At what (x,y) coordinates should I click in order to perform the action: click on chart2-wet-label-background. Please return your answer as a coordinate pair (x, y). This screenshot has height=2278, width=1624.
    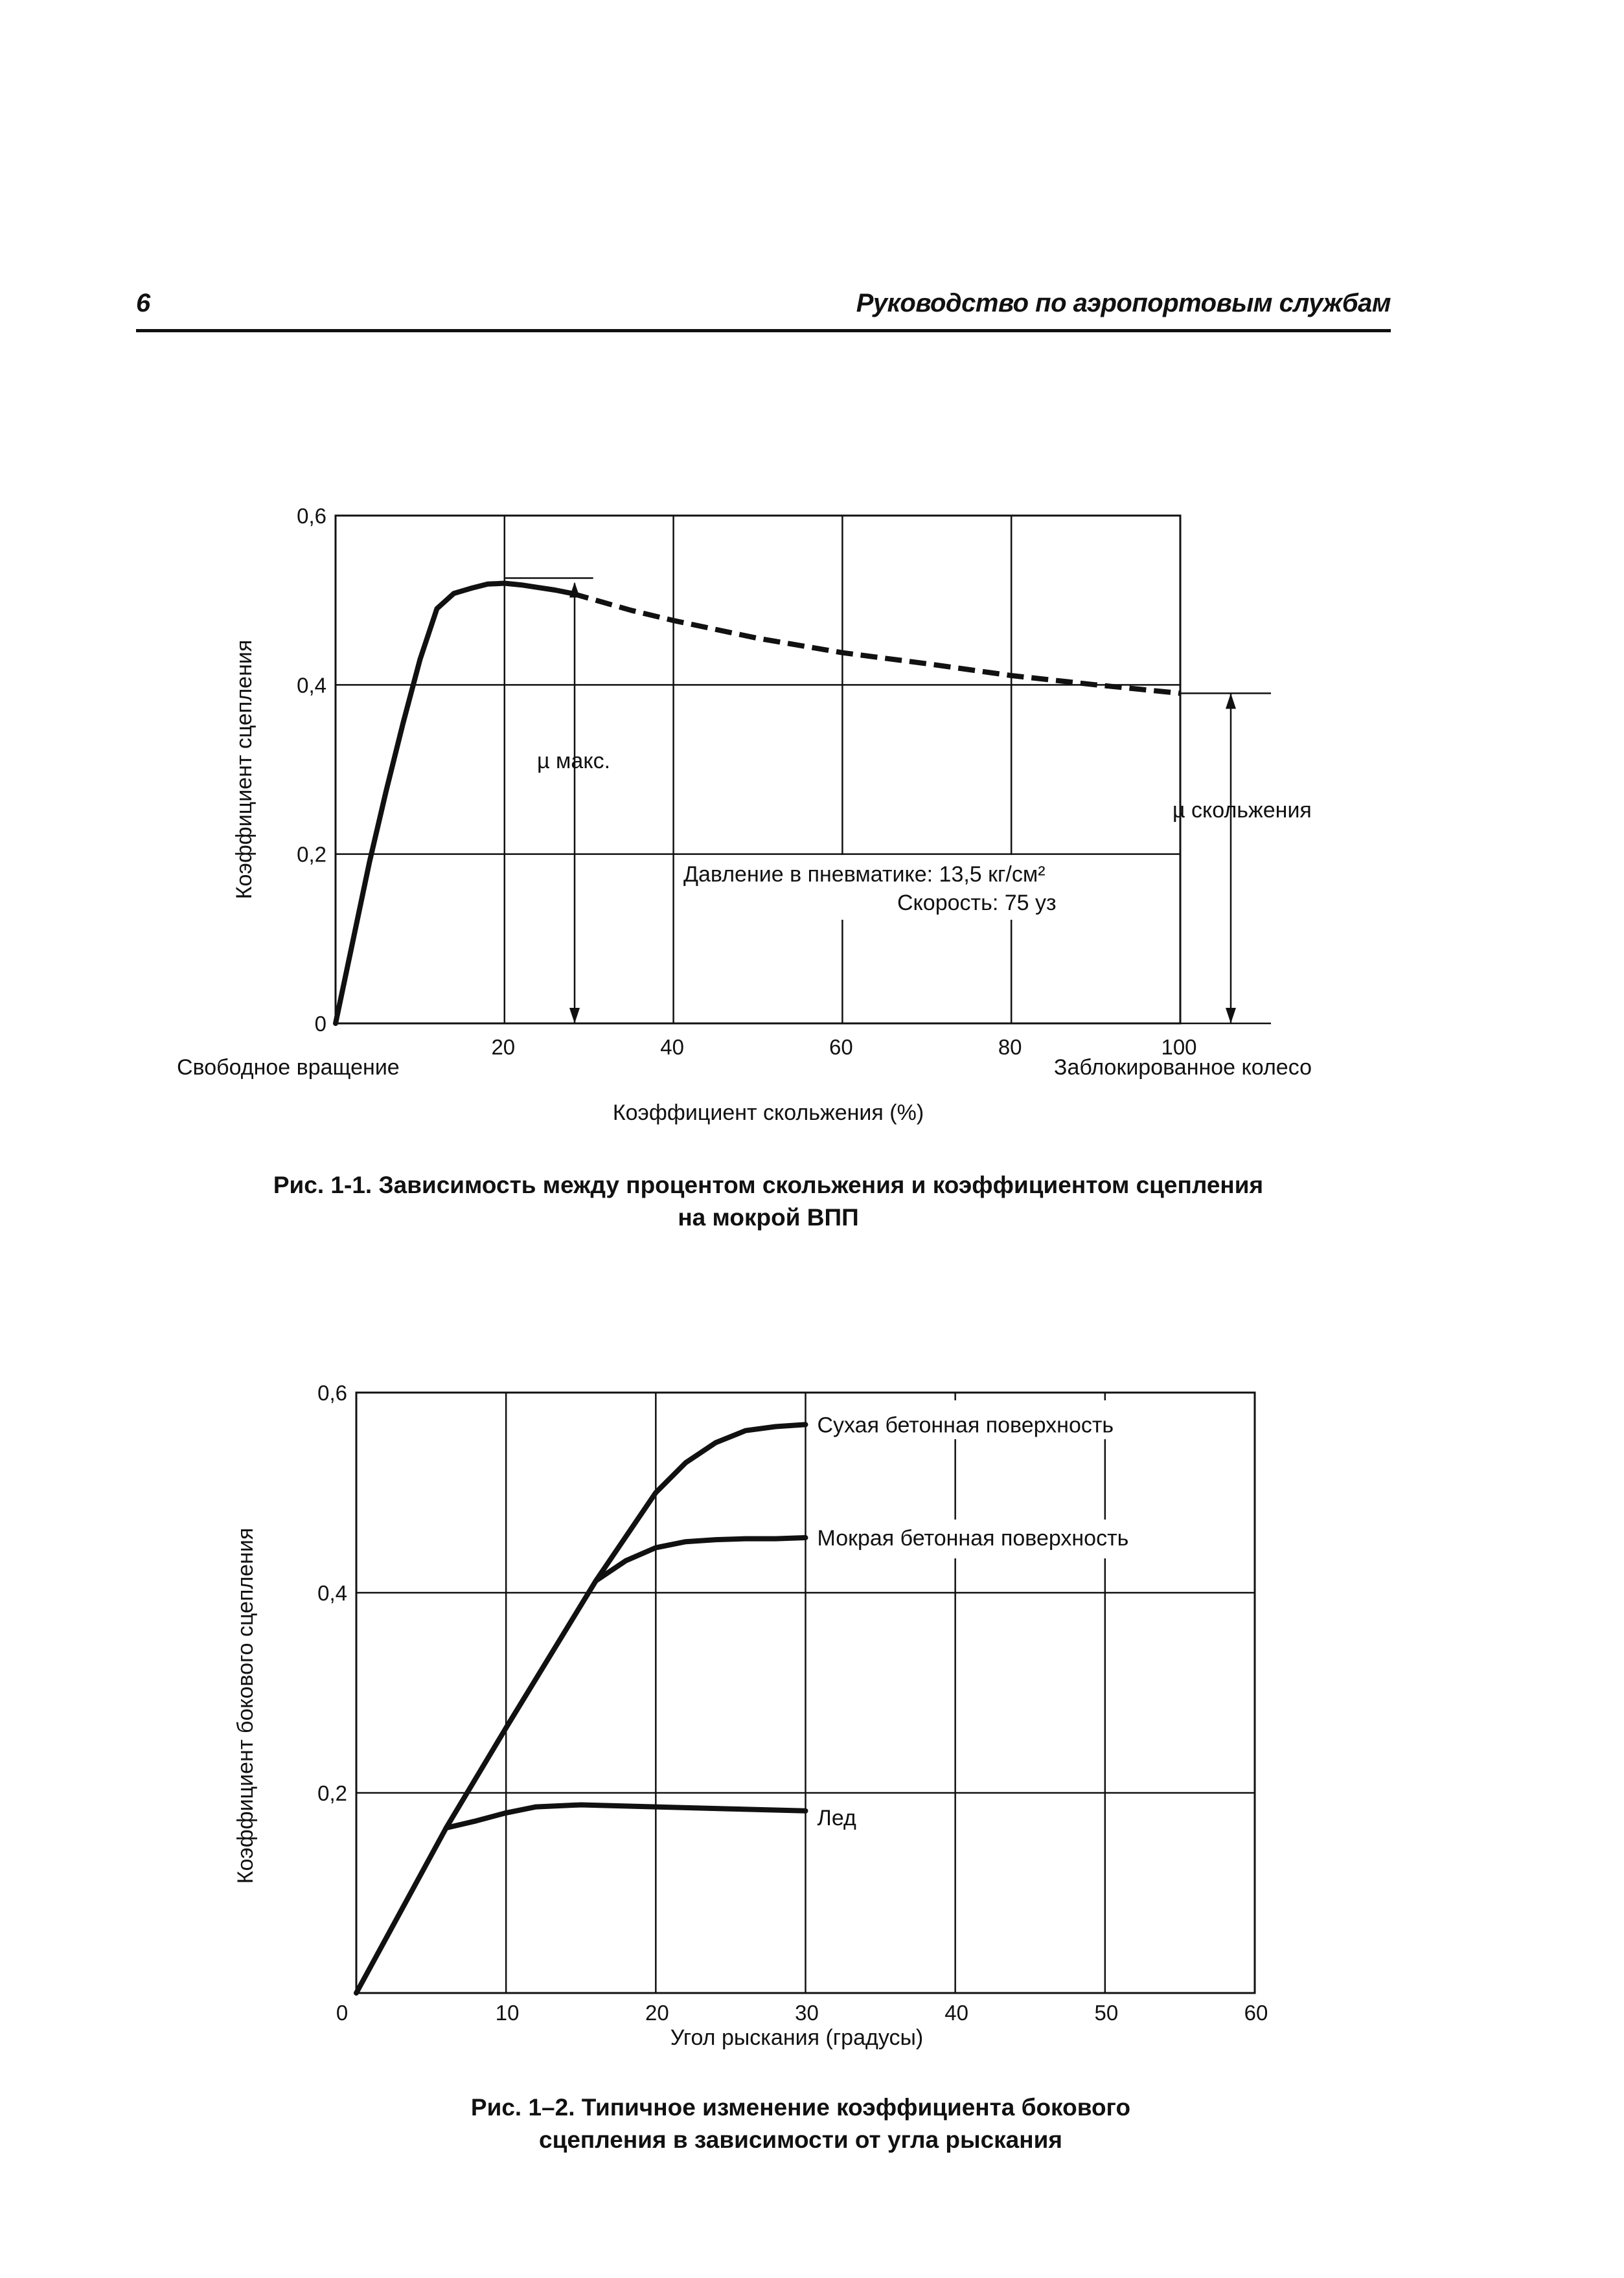
    Looking at the image, I should click on (1030, 1539).